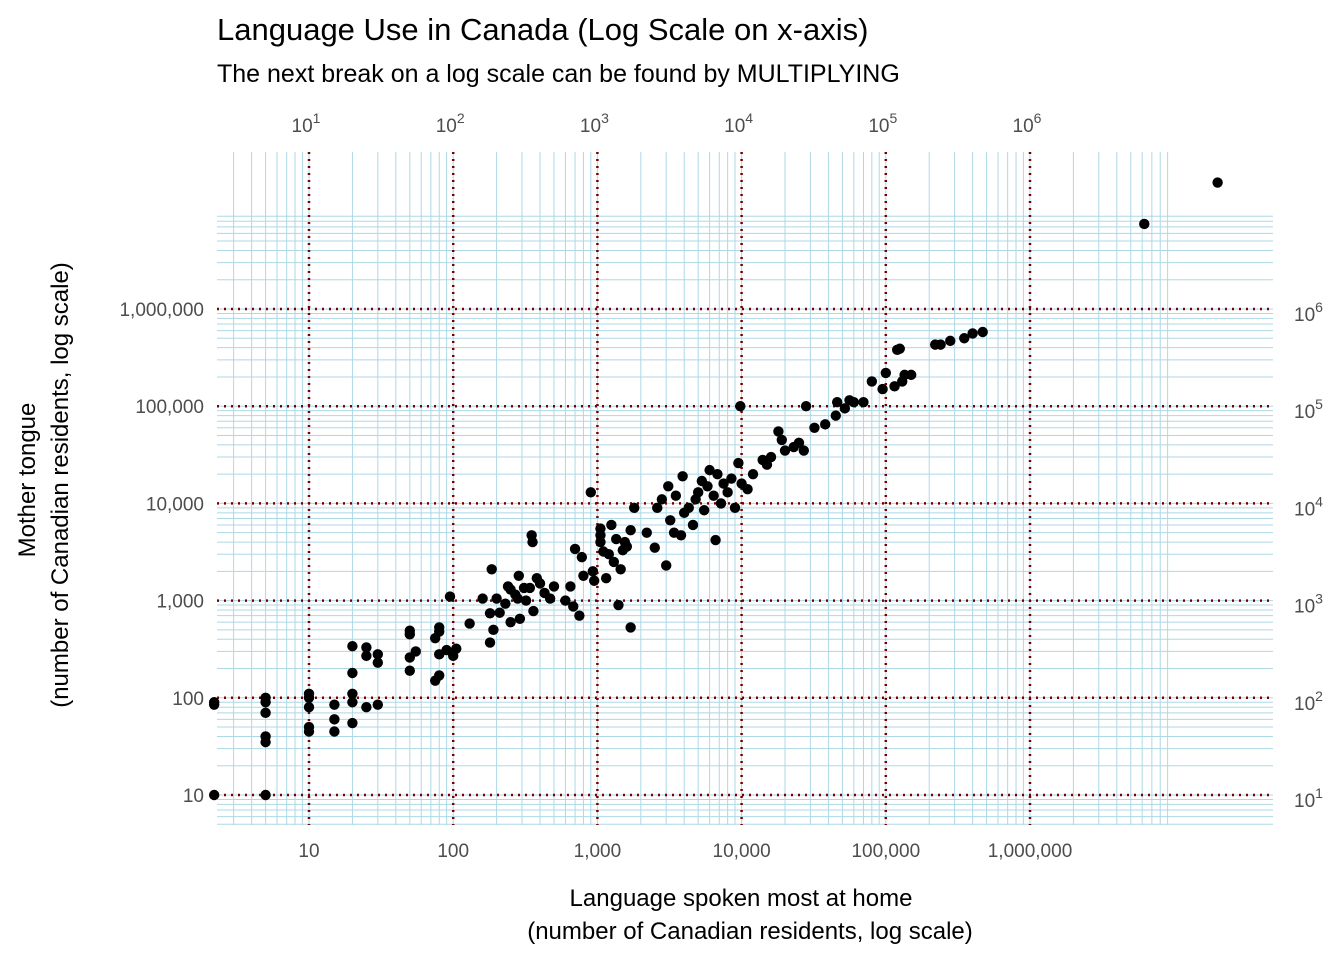 The width and height of the screenshot is (1344, 960). I want to click on y-tick-label: 100, so click(188, 699).